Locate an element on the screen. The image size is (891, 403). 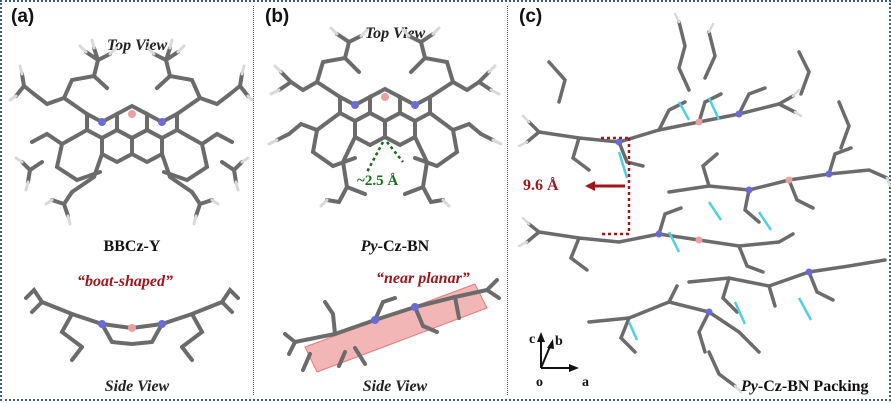
py-cz-bn-top-structure is located at coordinates (385, 117).